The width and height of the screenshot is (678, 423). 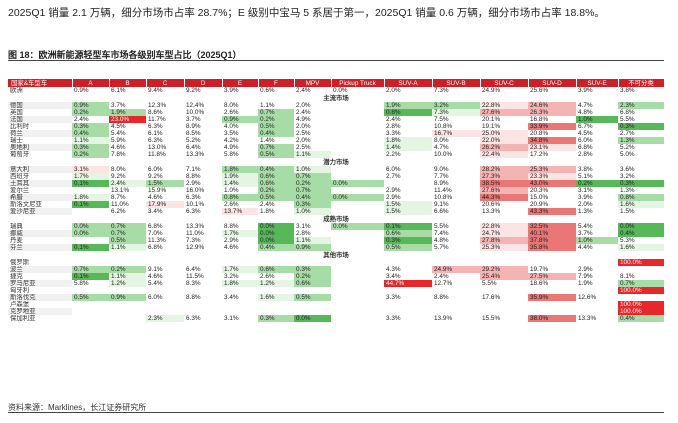 What do you see at coordinates (504, 169) in the screenshot?
I see `table-cell: 28.2%` at bounding box center [504, 169].